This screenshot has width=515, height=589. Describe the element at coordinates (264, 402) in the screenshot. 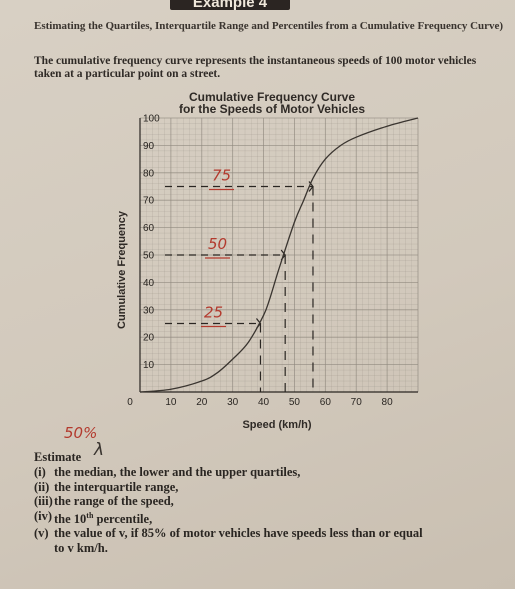

I see `x-tick-label: 40` at that location.